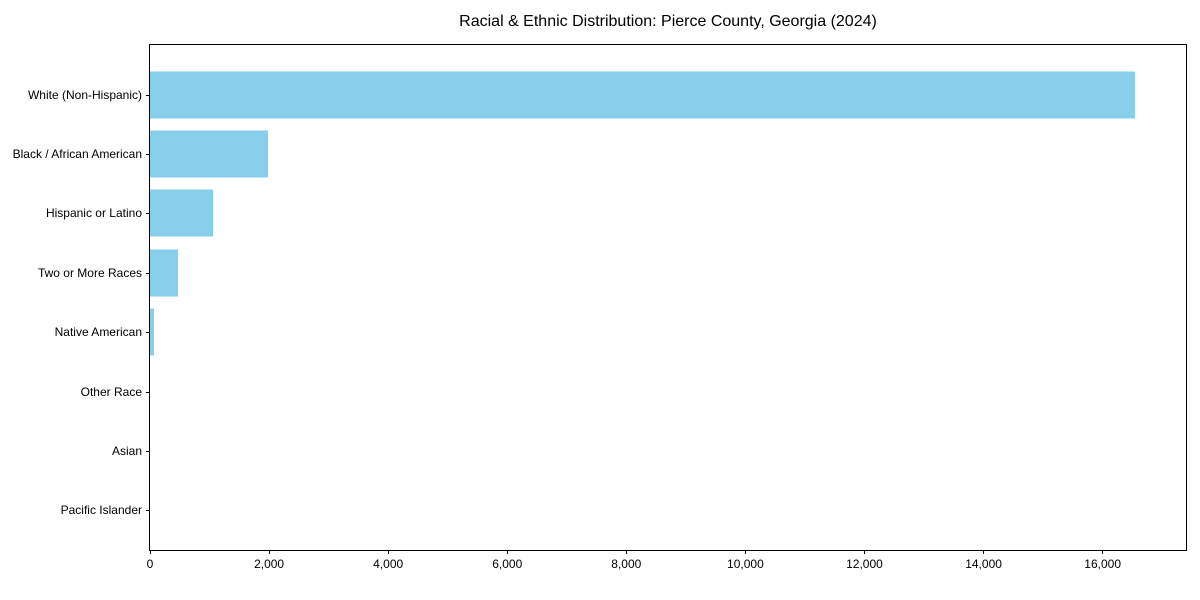  Describe the element at coordinates (182, 213) in the screenshot. I see `bar-hispanic-or-latino` at that location.